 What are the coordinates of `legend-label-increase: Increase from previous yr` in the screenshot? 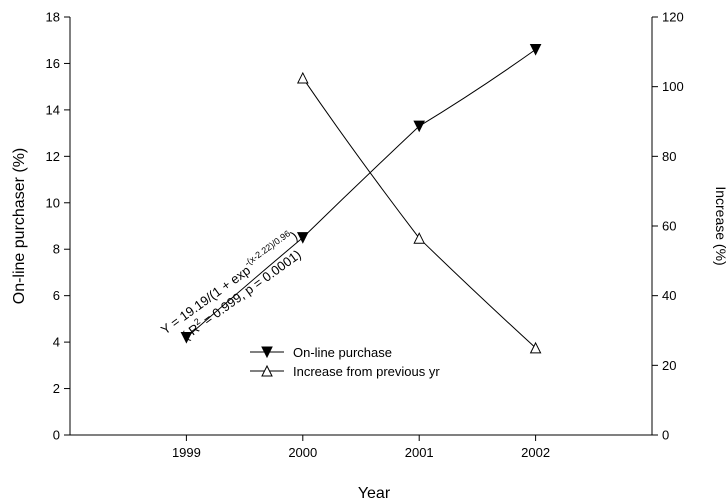 It's located at (366, 371).